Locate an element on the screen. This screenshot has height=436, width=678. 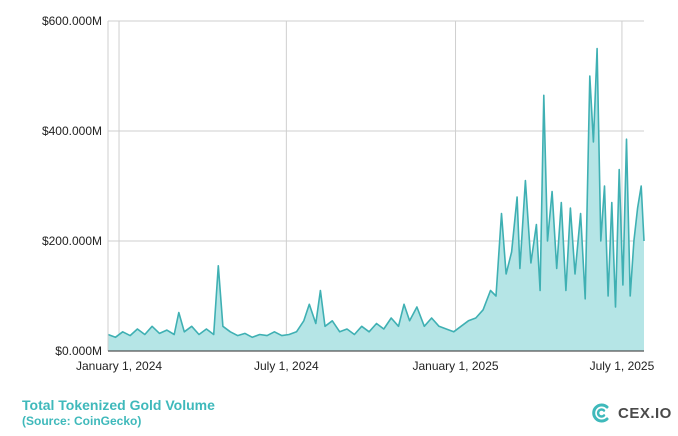
y-tick-label: $400.000M is located at coordinates (72, 131).